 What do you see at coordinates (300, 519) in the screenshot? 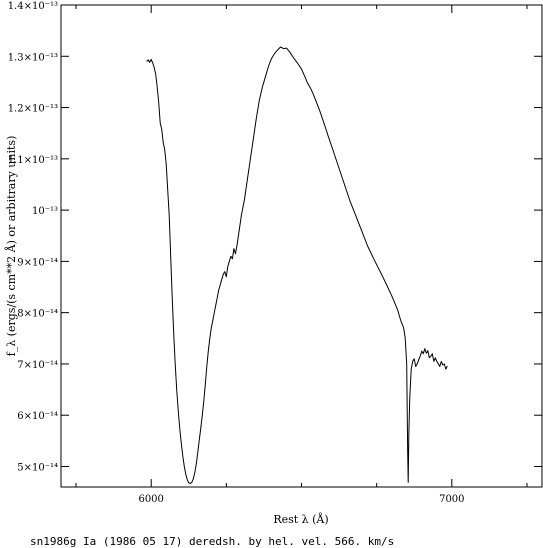
I see `x-axis-title: Rest λ (Å)` at bounding box center [300, 519].